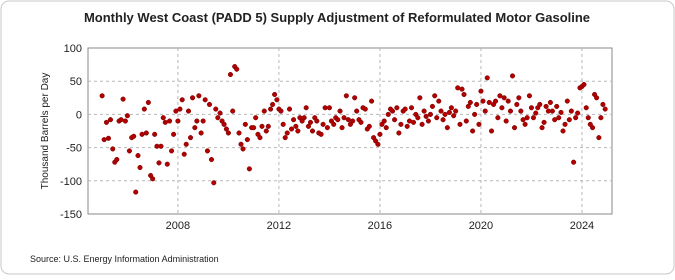 The image size is (675, 280). Describe the element at coordinates (279, 226) in the screenshot. I see `x-tick-label: 2012` at that location.